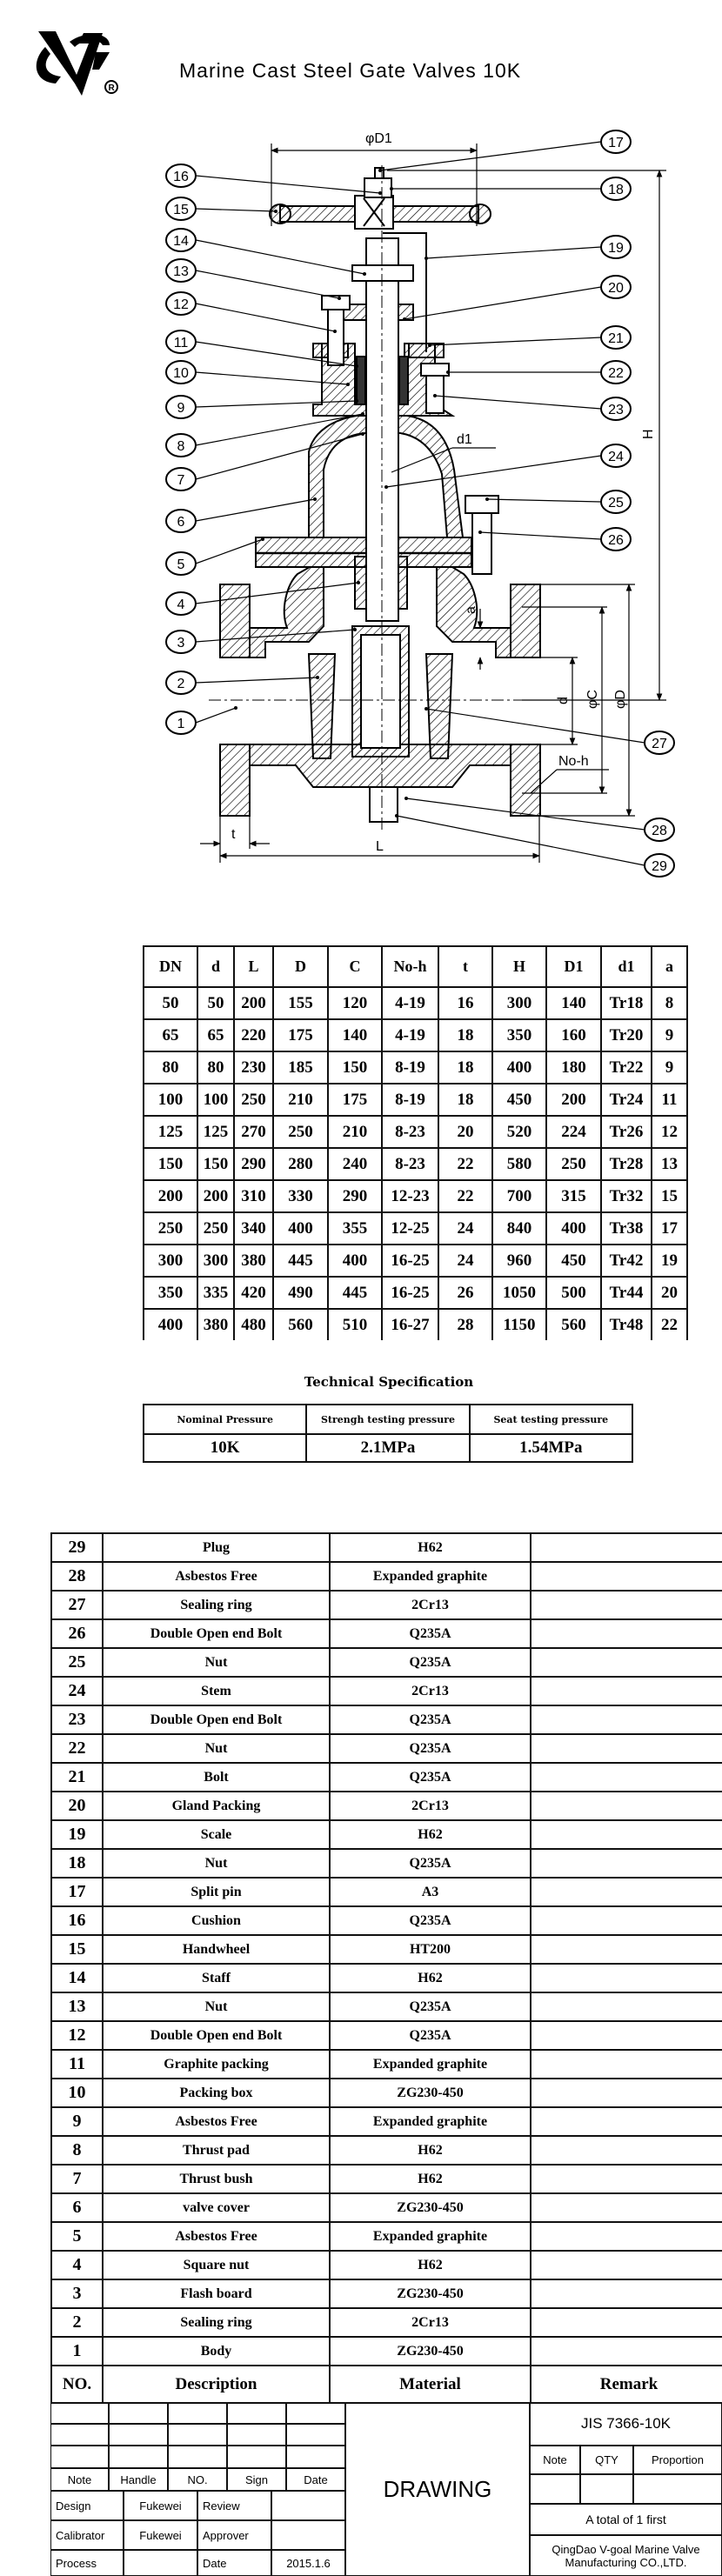 Image resolution: width=722 pixels, height=2576 pixels. Describe the element at coordinates (471, 610) in the screenshot. I see `dim-label-a: a` at that location.